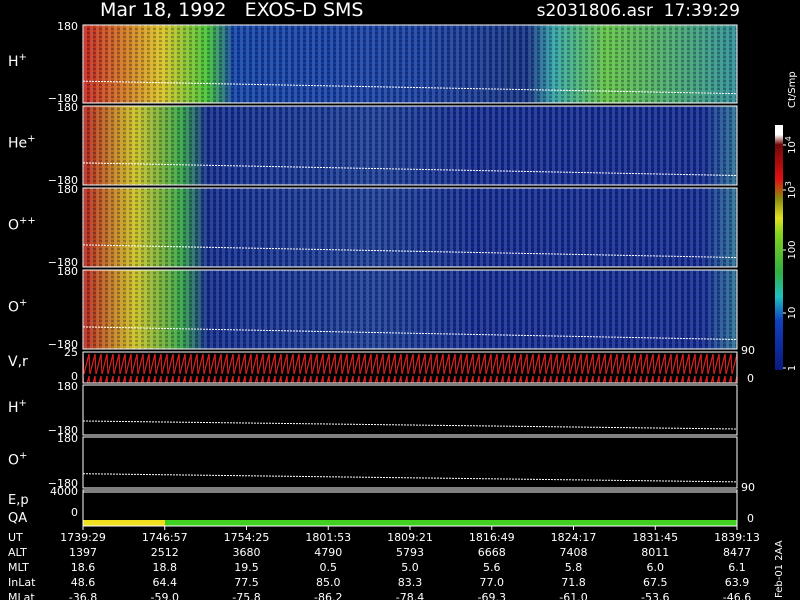  What do you see at coordinates (17, 518) in the screenshot?
I see `panel-label: QA` at bounding box center [17, 518].